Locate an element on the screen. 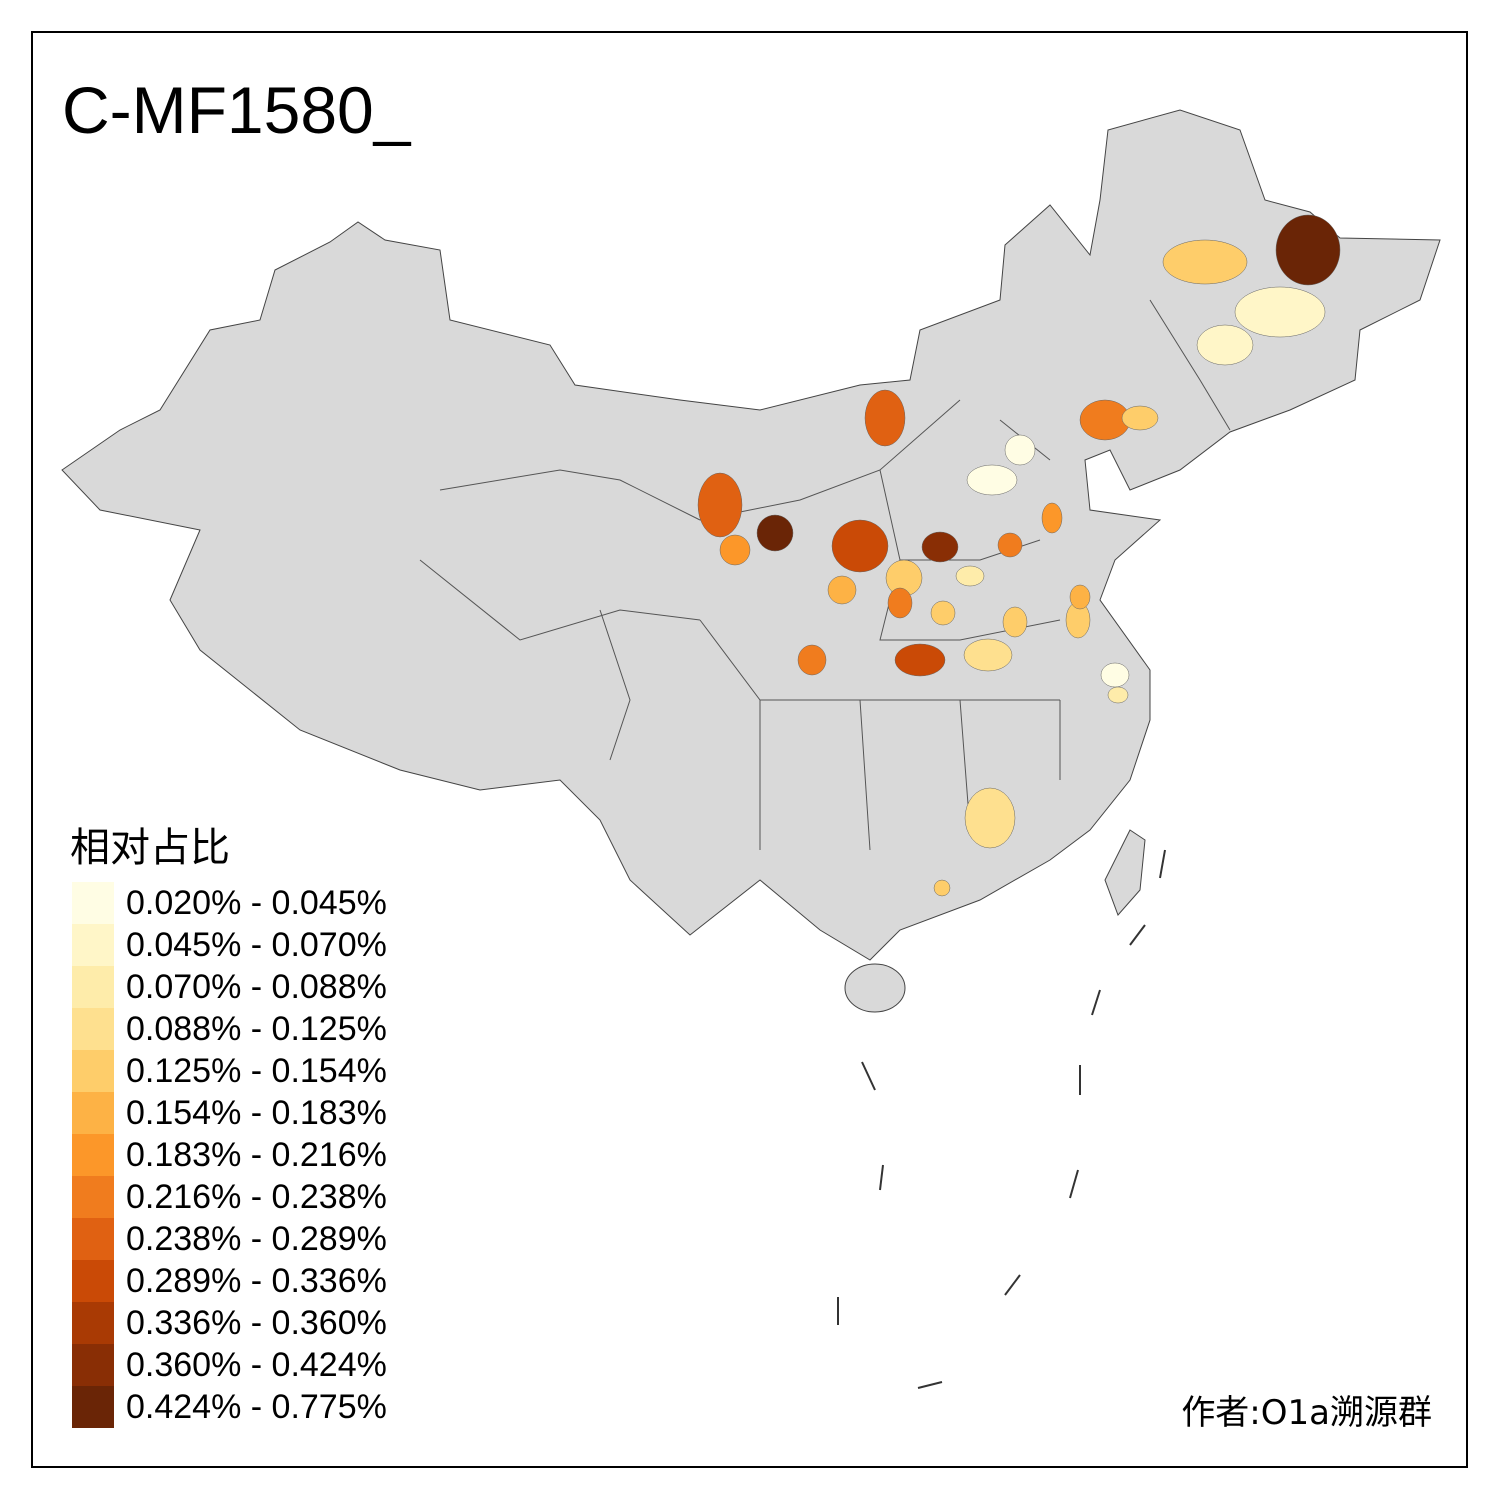 Image resolution: width=1500 pixels, height=1500 pixels. legend-label: 0.154% - 0.183% is located at coordinates (256, 1112).